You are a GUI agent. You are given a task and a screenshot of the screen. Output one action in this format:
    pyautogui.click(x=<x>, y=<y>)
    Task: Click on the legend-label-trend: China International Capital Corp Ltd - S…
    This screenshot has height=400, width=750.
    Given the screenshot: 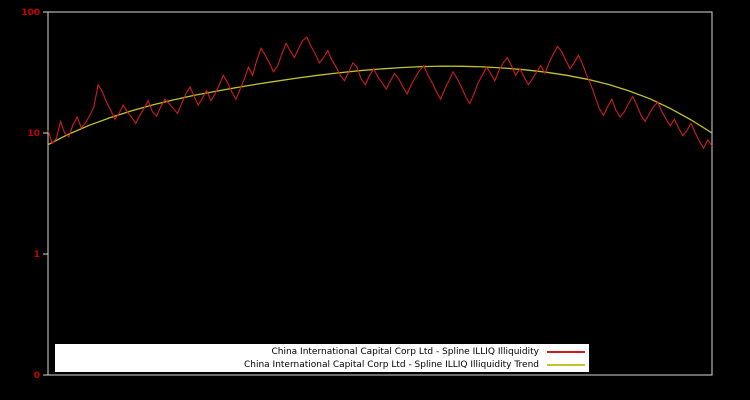 What is the action you would take?
    pyautogui.click(x=391, y=364)
    